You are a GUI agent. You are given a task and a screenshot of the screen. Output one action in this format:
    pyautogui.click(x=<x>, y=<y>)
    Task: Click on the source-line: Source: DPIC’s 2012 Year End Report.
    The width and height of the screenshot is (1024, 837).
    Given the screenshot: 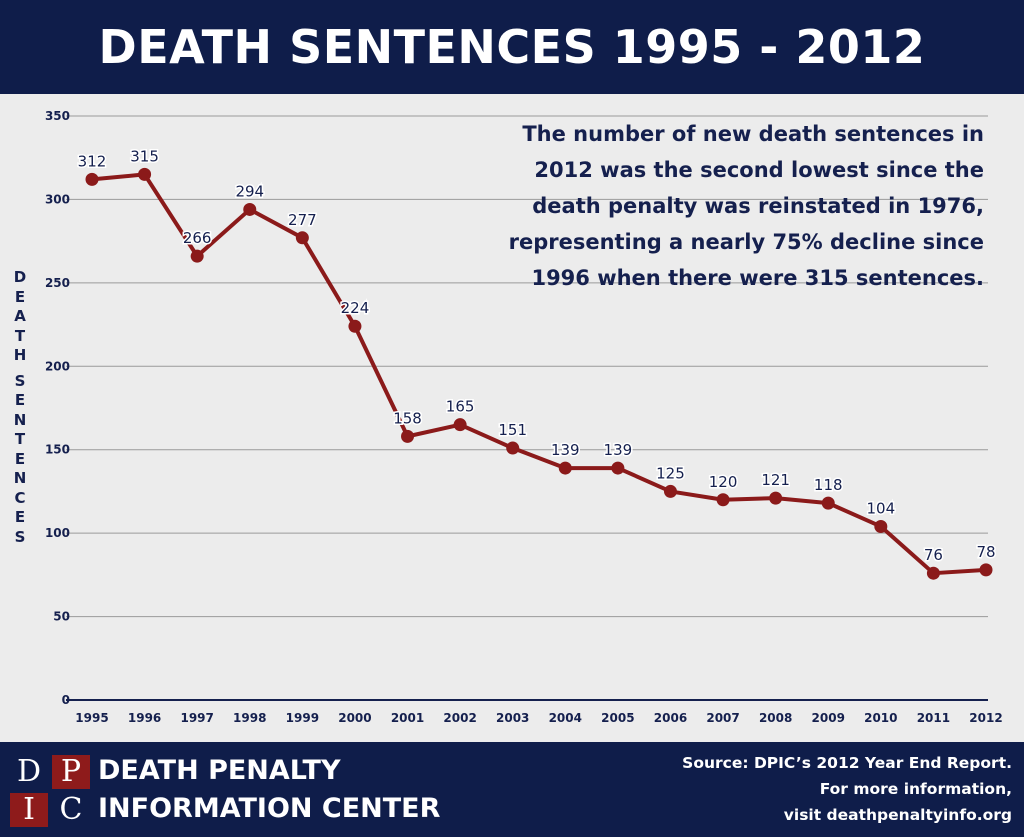 What is the action you would take?
    pyautogui.click(x=847, y=763)
    